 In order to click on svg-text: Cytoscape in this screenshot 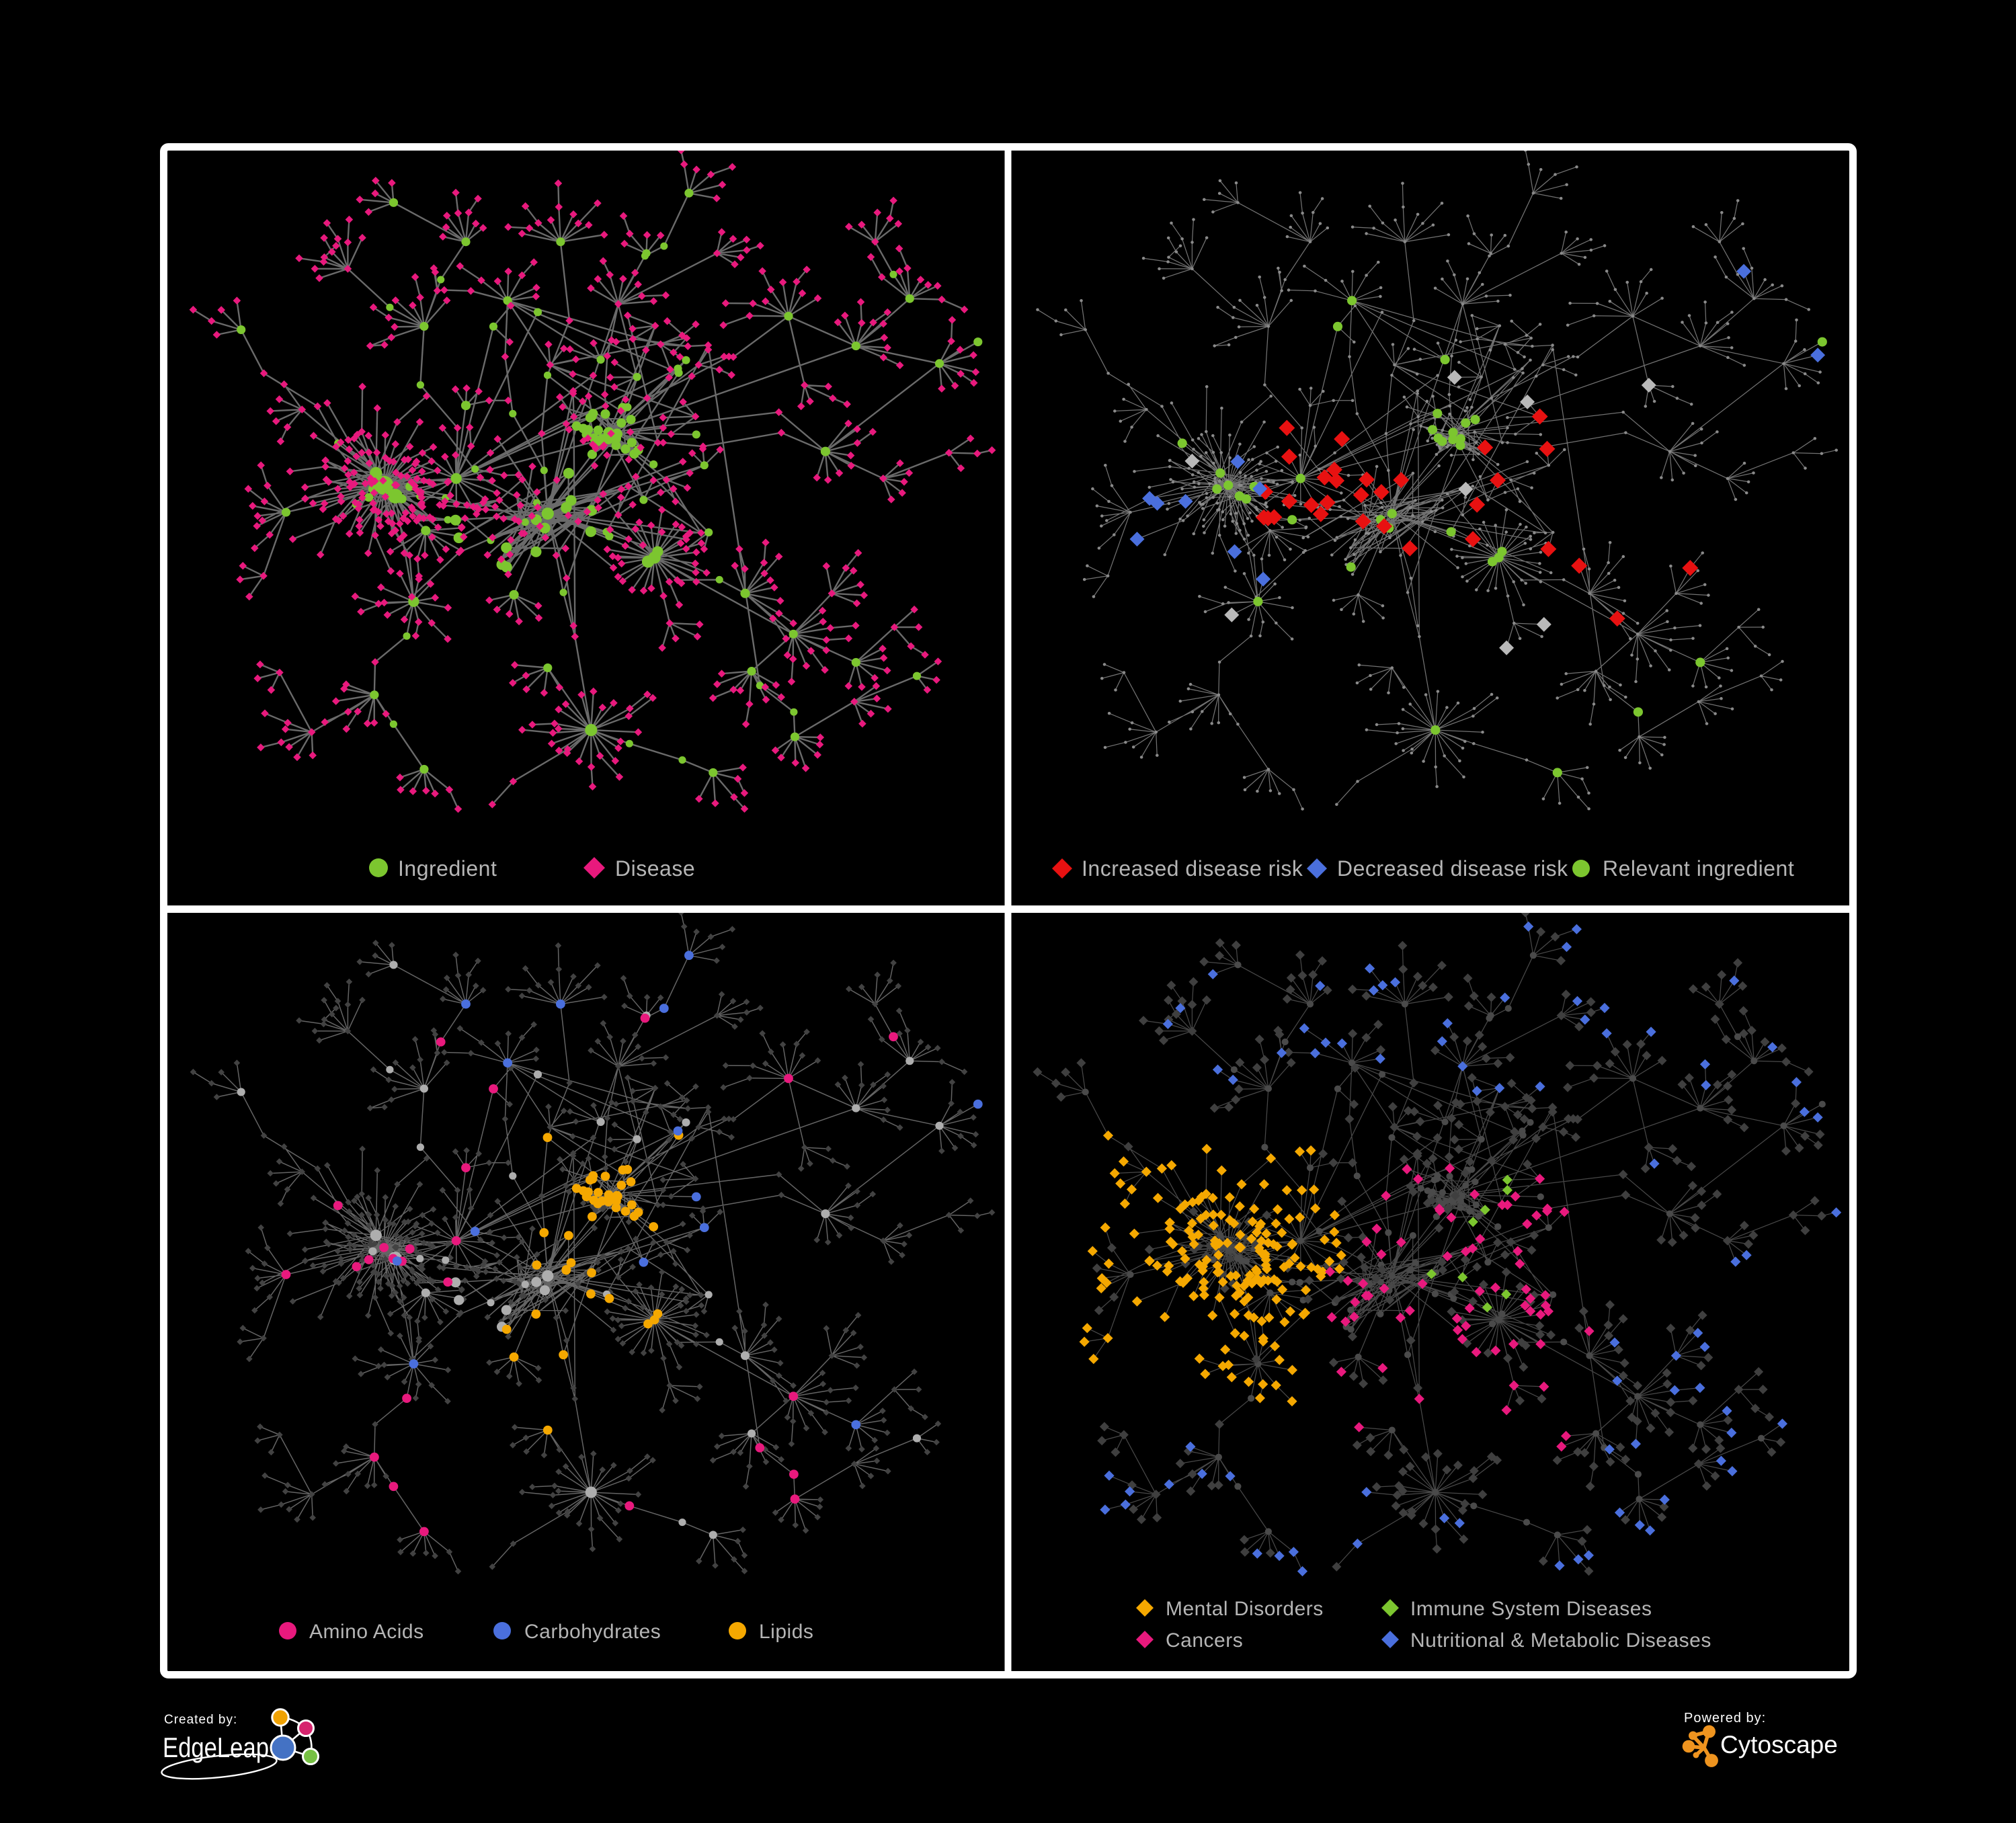, I will do `click(1779, 1744)`.